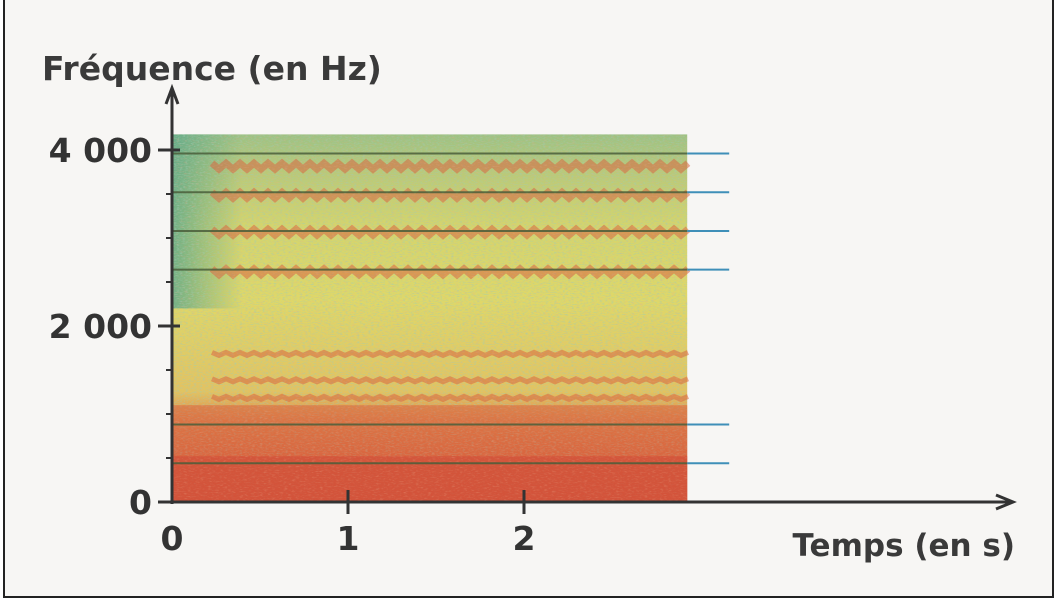 This screenshot has height=602, width=1062. What do you see at coordinates (100, 150) in the screenshot?
I see `y-tick-label: 4 000` at bounding box center [100, 150].